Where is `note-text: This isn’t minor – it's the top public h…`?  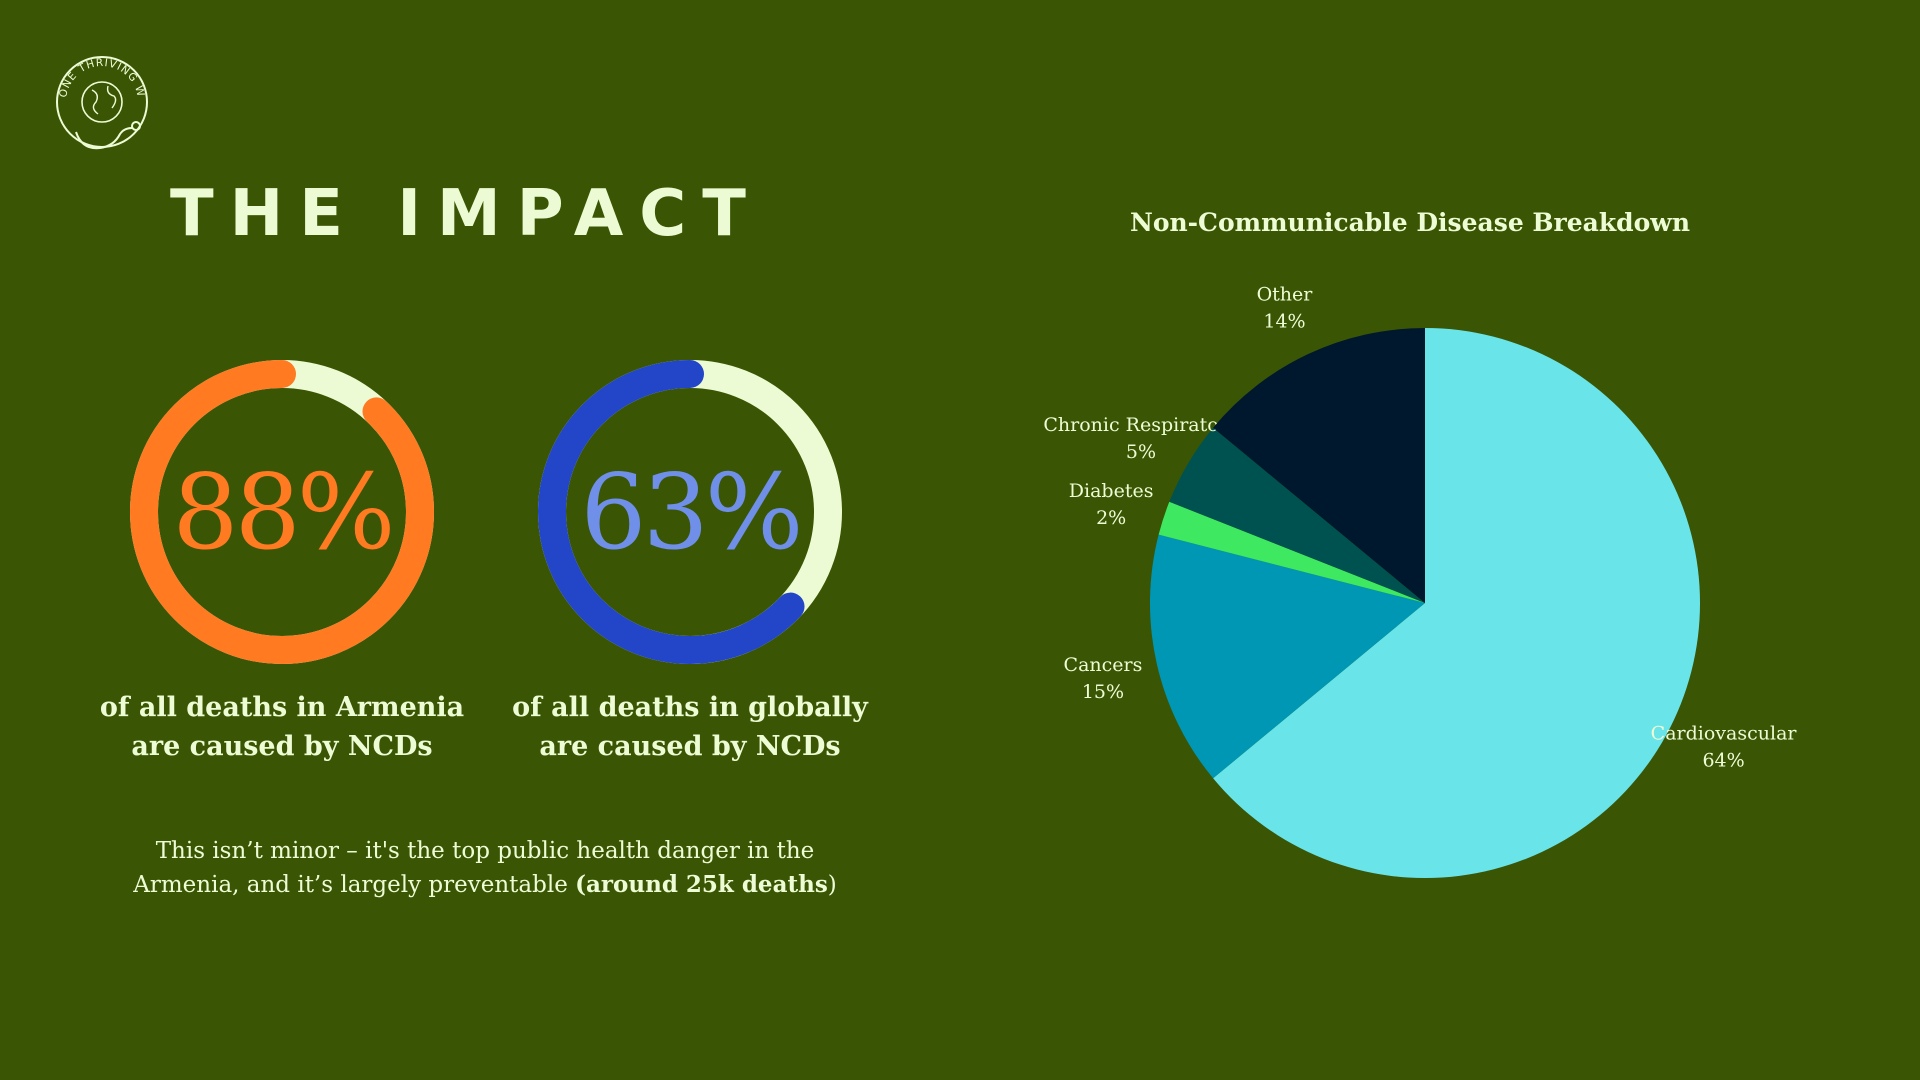 note-text: This isn’t minor – it's the top public h… is located at coordinates (474, 868).